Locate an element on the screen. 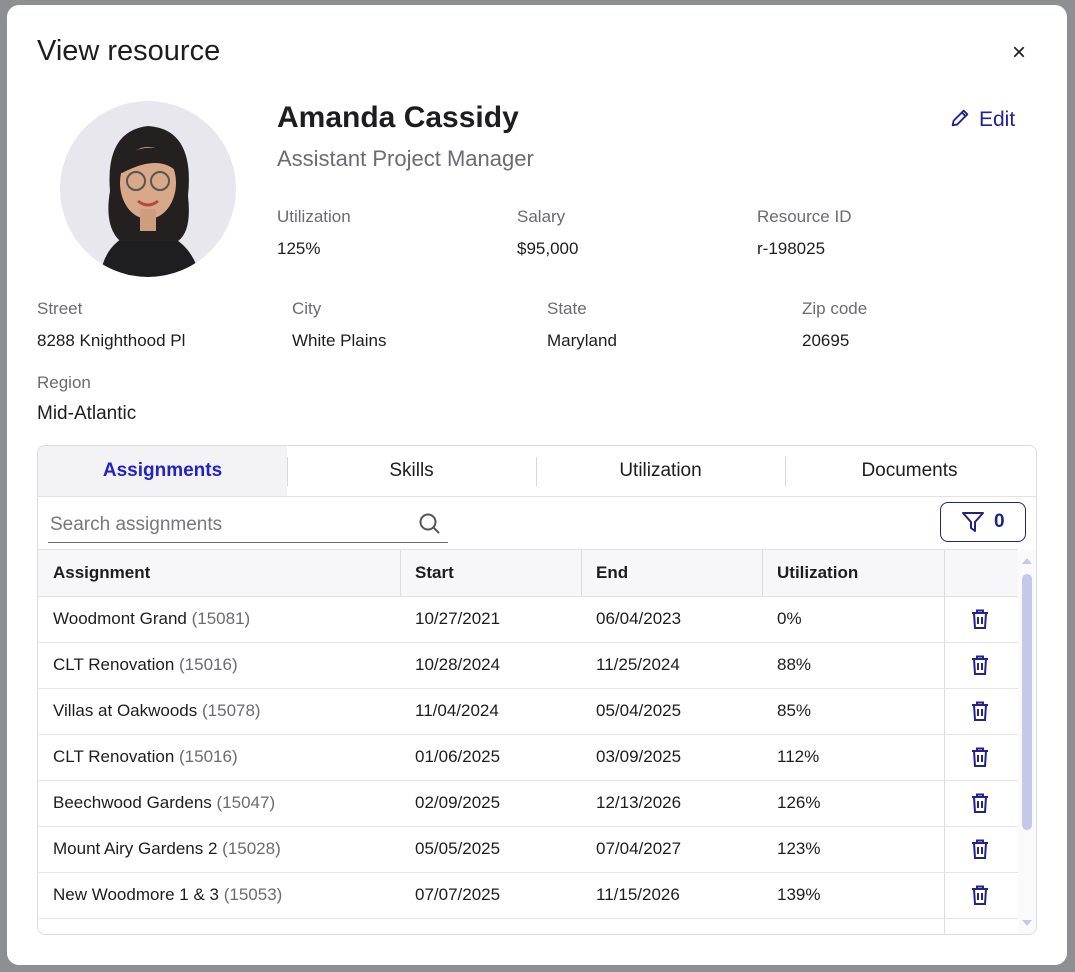 Image resolution: width=1075 pixels, height=972 pixels. assignment-id: (15081) is located at coordinates (221, 618).